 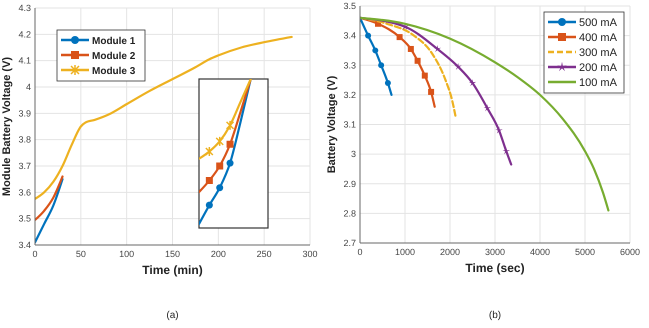 What do you see at coordinates (349, 243) in the screenshot?
I see `y-tick-label: 2.7` at bounding box center [349, 243].